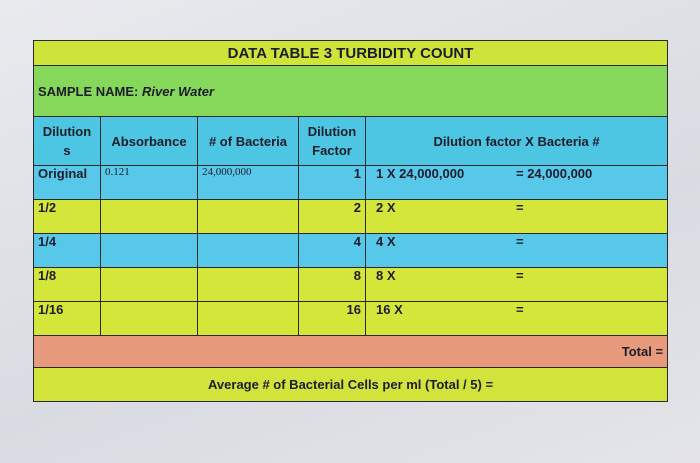  Describe the element at coordinates (332, 150) in the screenshot. I see `header-text: Factor` at that location.